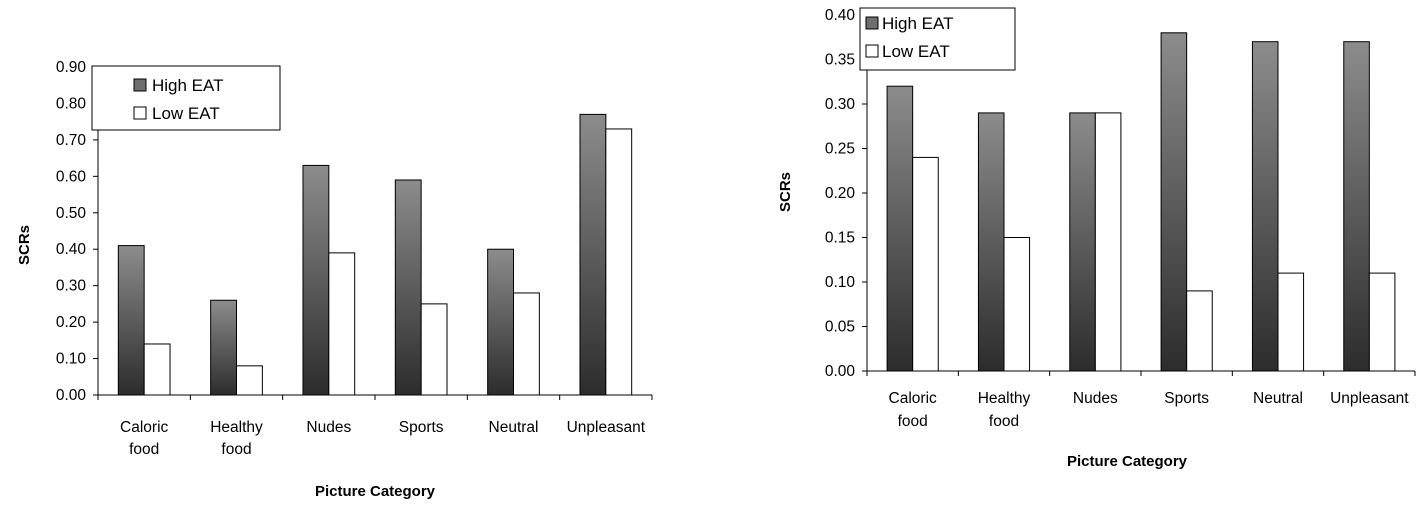  Describe the element at coordinates (840, 282) in the screenshot. I see `chart-right-y-tick-label: 0.10` at that location.